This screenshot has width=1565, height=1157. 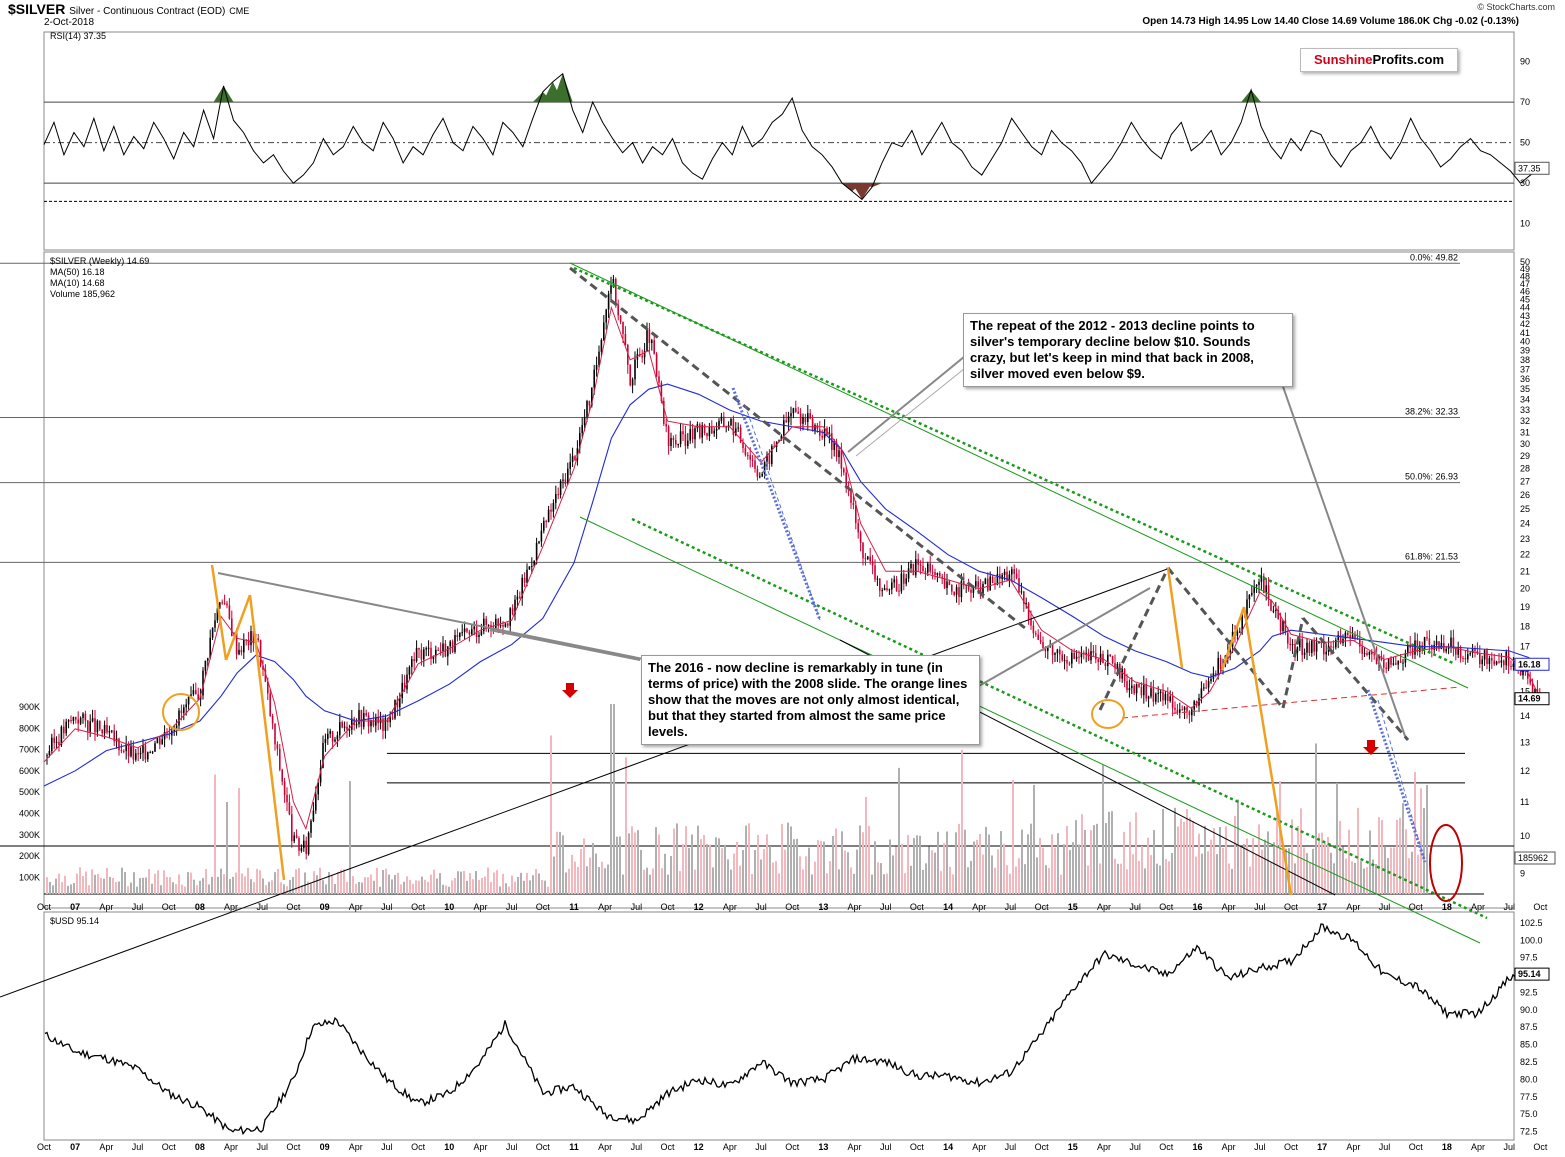 What do you see at coordinates (699, 1147) in the screenshot?
I see `usd-x-label: 12` at bounding box center [699, 1147].